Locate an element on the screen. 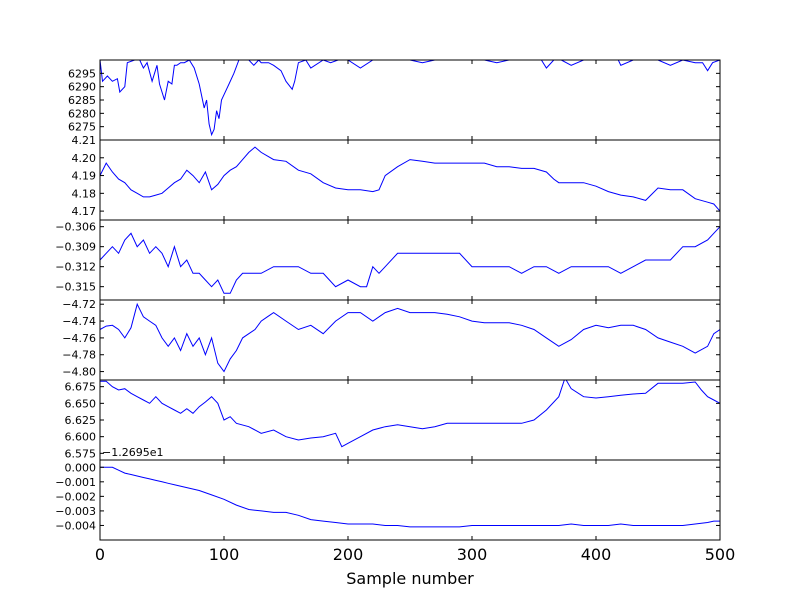  panel-6-series-line is located at coordinates (410, 497).